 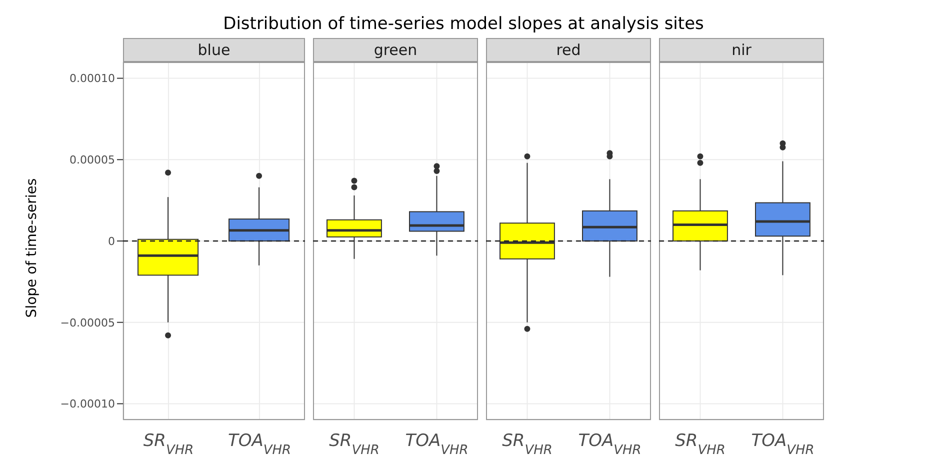 What do you see at coordinates (395, 50) in the screenshot?
I see `chart-subtitle: green` at bounding box center [395, 50].